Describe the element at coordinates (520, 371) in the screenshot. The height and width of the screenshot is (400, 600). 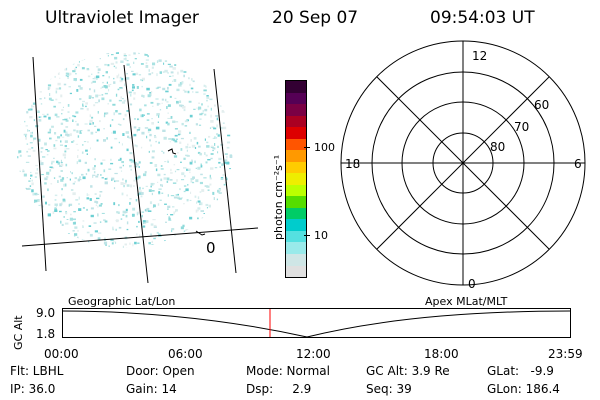
I see `status-glat: GLat: -9.9` at that location.